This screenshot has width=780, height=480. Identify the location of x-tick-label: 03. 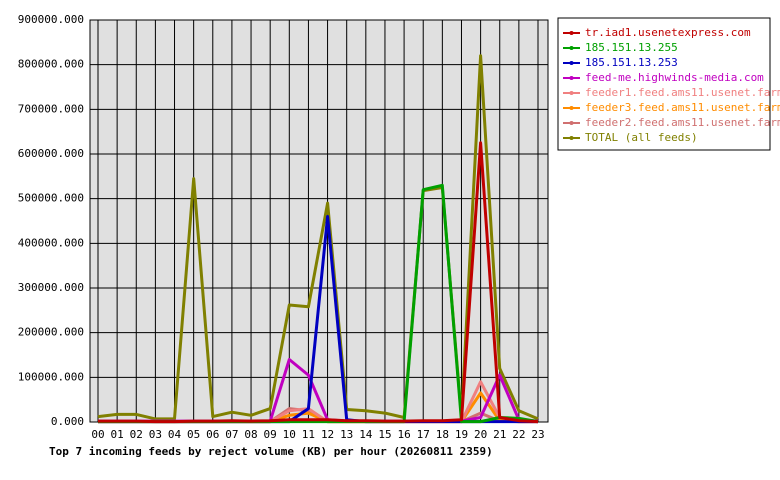
(155, 434).